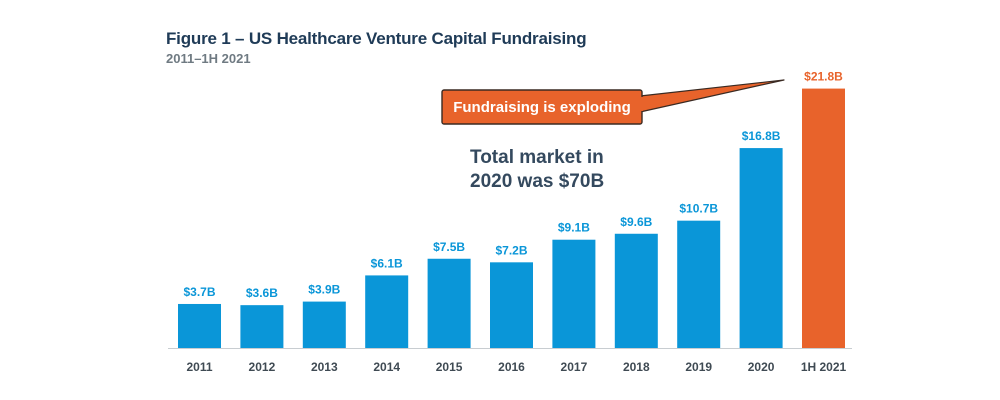 This screenshot has width=1000, height=400. Describe the element at coordinates (636, 290) in the screenshot. I see `bar-2018` at that location.